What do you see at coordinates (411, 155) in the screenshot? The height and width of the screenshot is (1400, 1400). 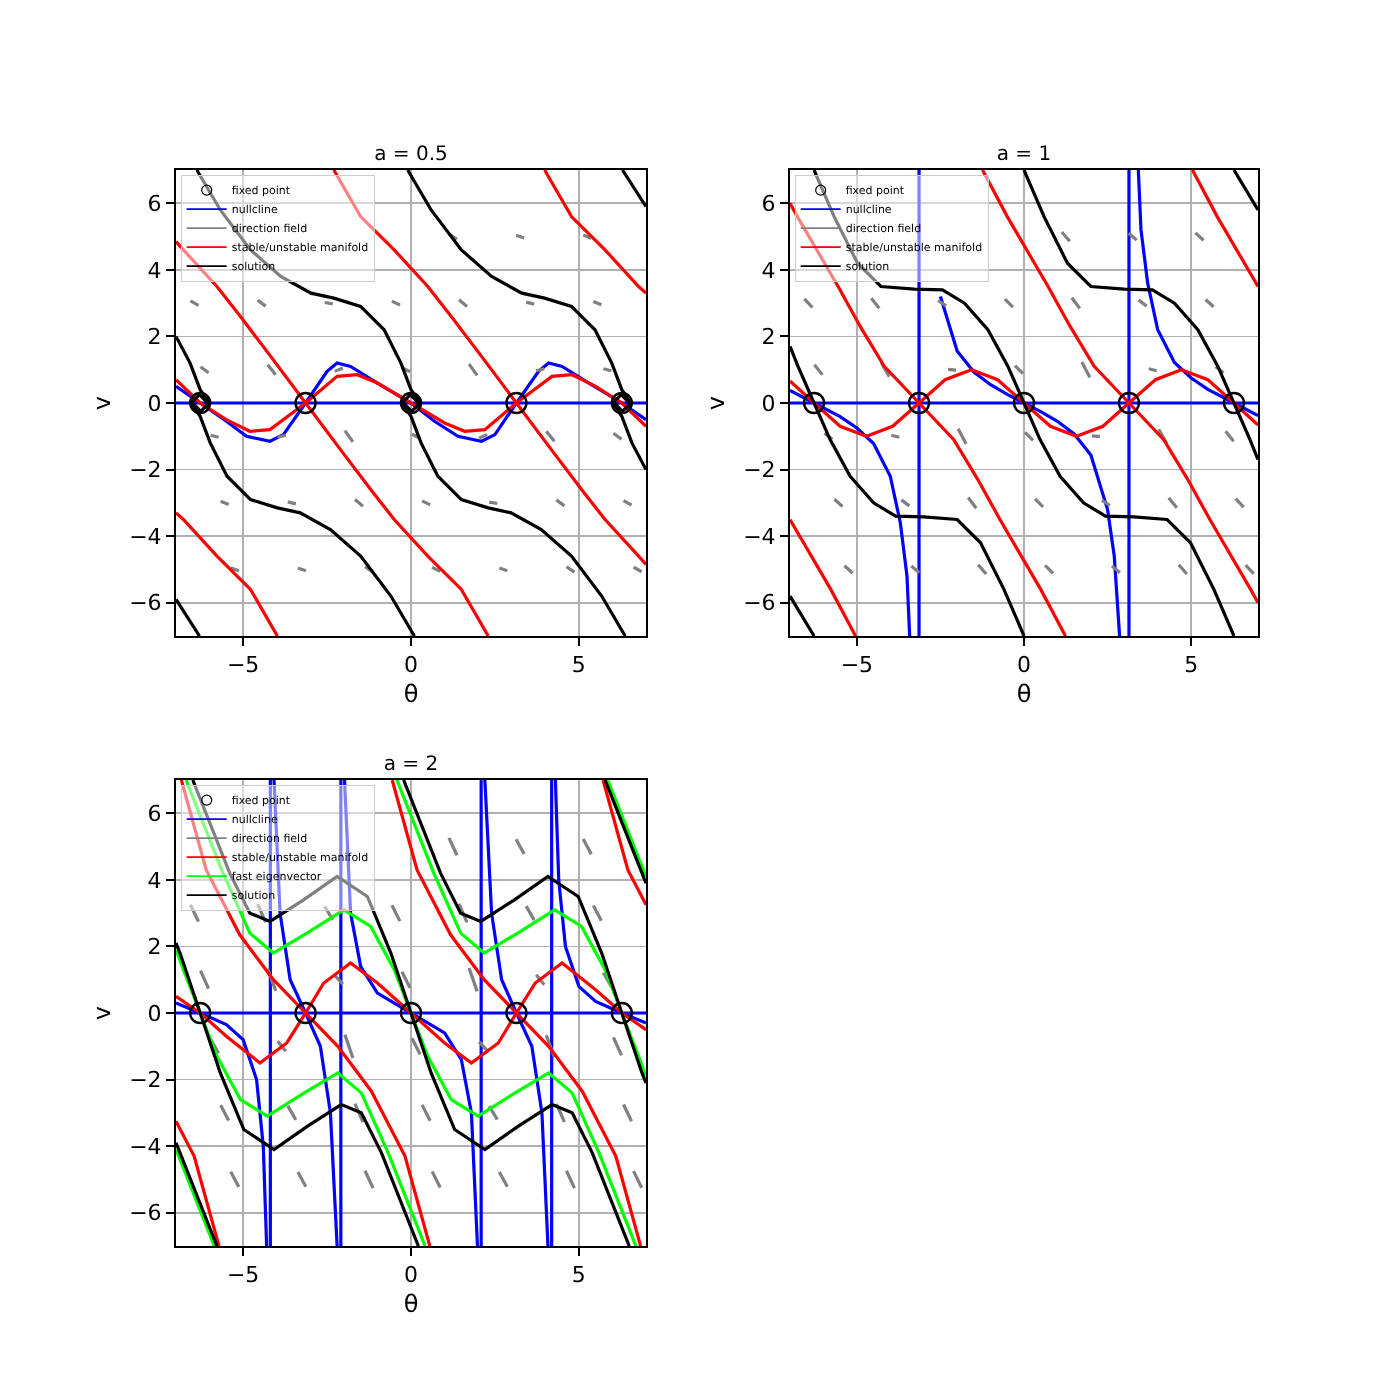 I see `chart-title: a = 0.5` at bounding box center [411, 155].